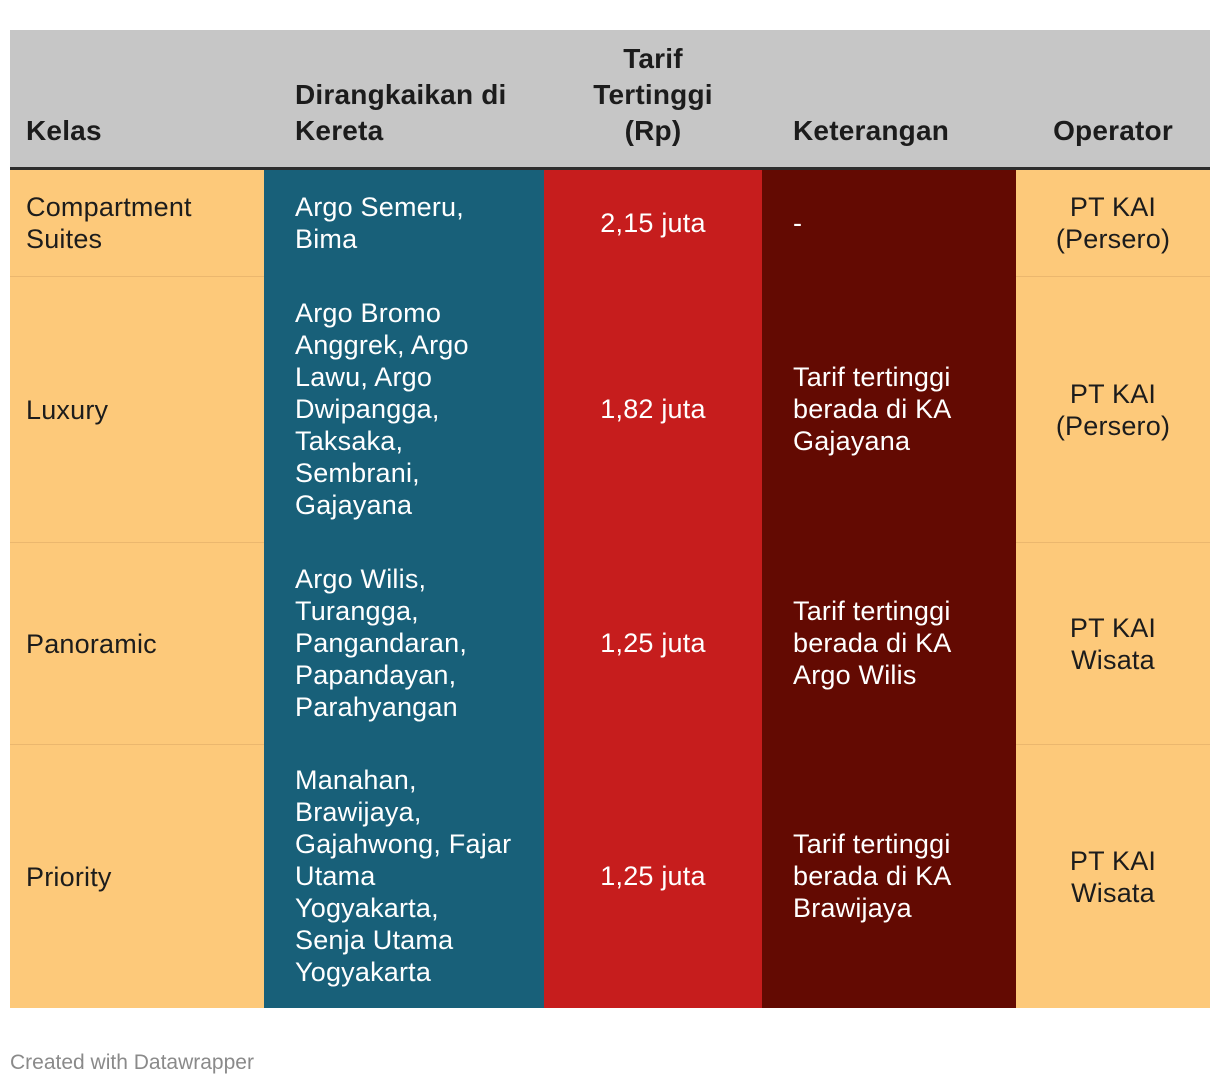 This screenshot has height=1088, width=1220. Describe the element at coordinates (653, 94) in the screenshot. I see `header-tarif-label: Tarif Tertinggi (Rp)` at that location.